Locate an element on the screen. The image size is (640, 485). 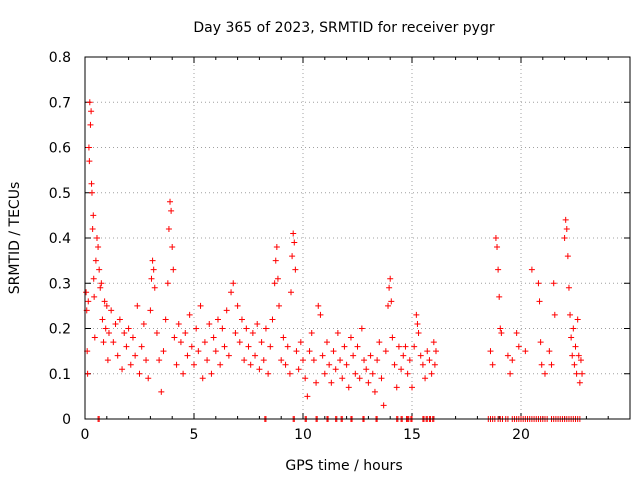
x-axis-tick-labels: 0 5 10 15 20 is located at coordinates (305, 435).